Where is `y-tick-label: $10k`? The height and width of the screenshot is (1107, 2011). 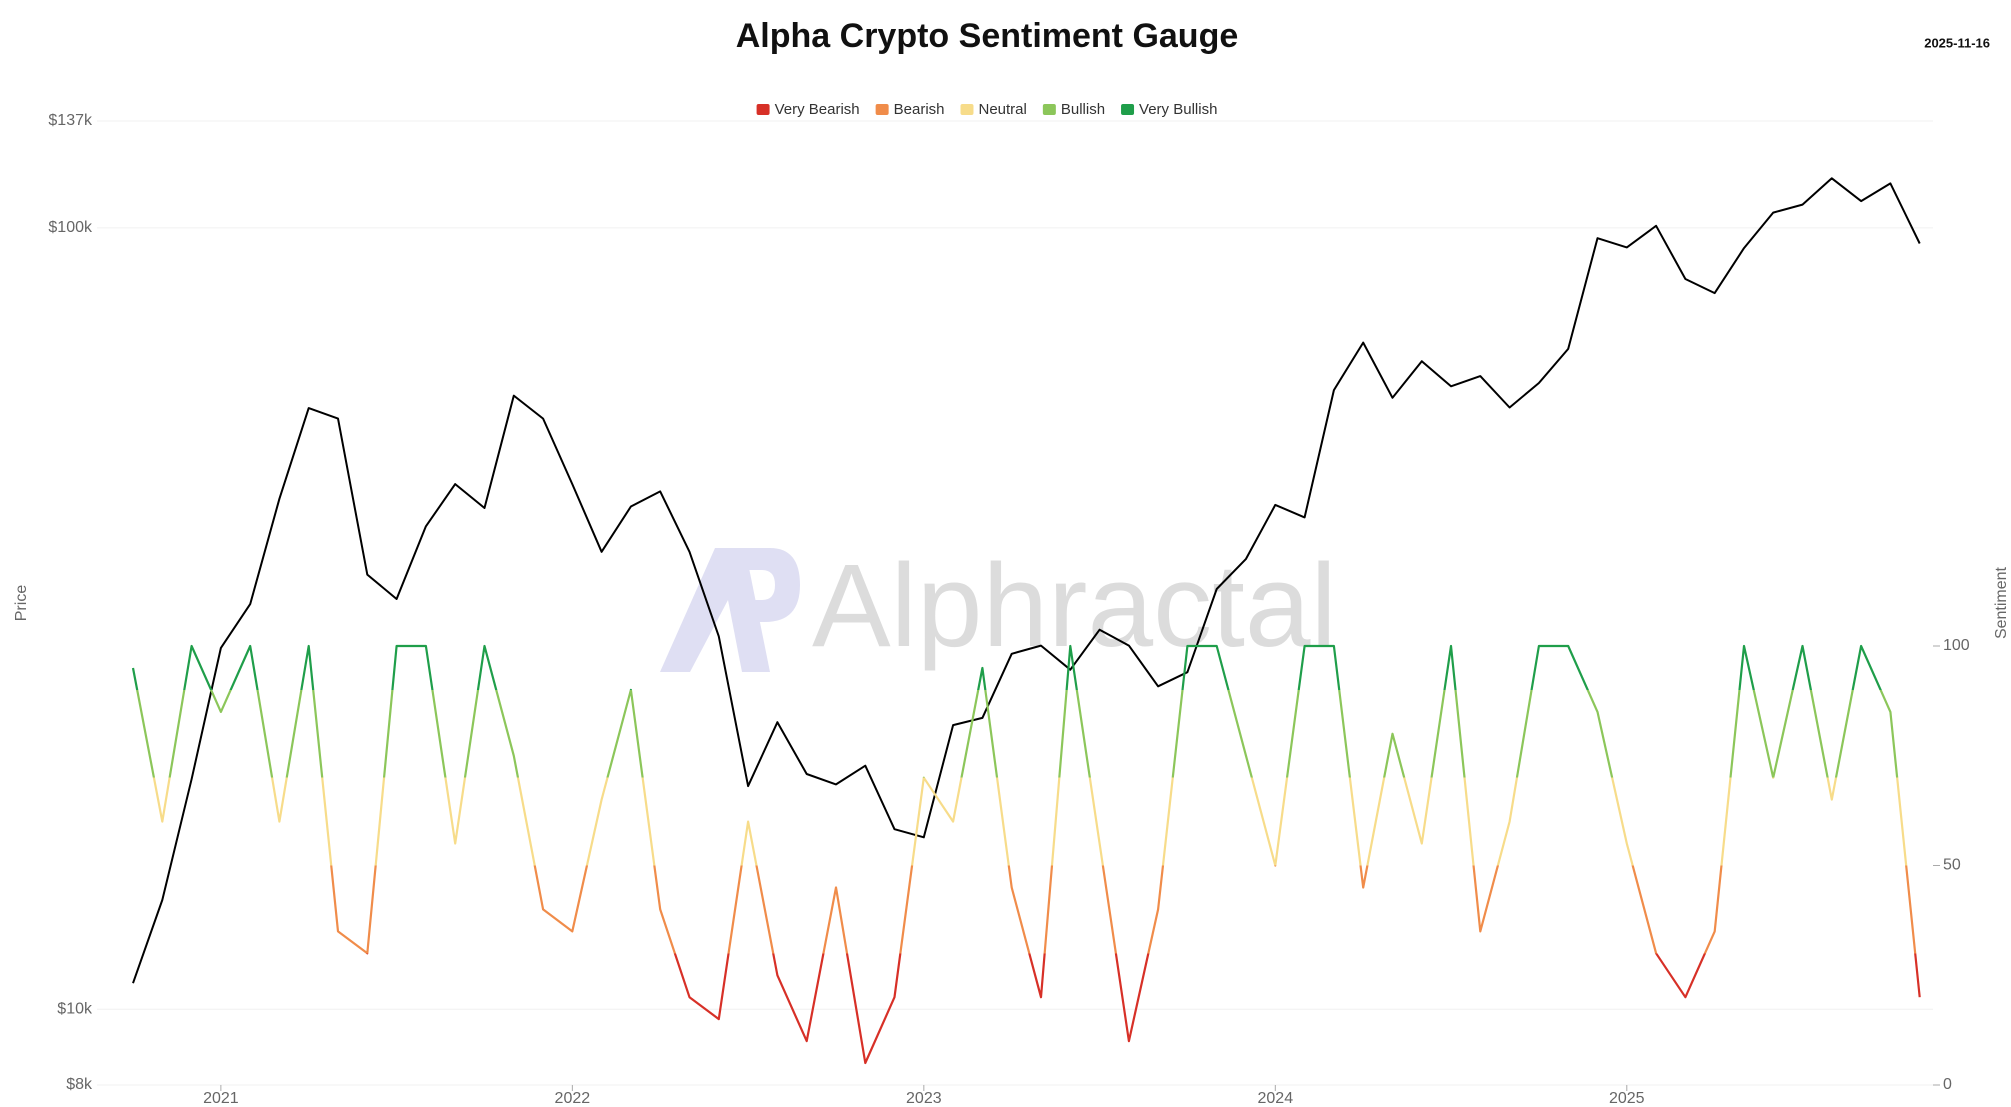 y-tick-label: $10k is located at coordinates (75, 1008).